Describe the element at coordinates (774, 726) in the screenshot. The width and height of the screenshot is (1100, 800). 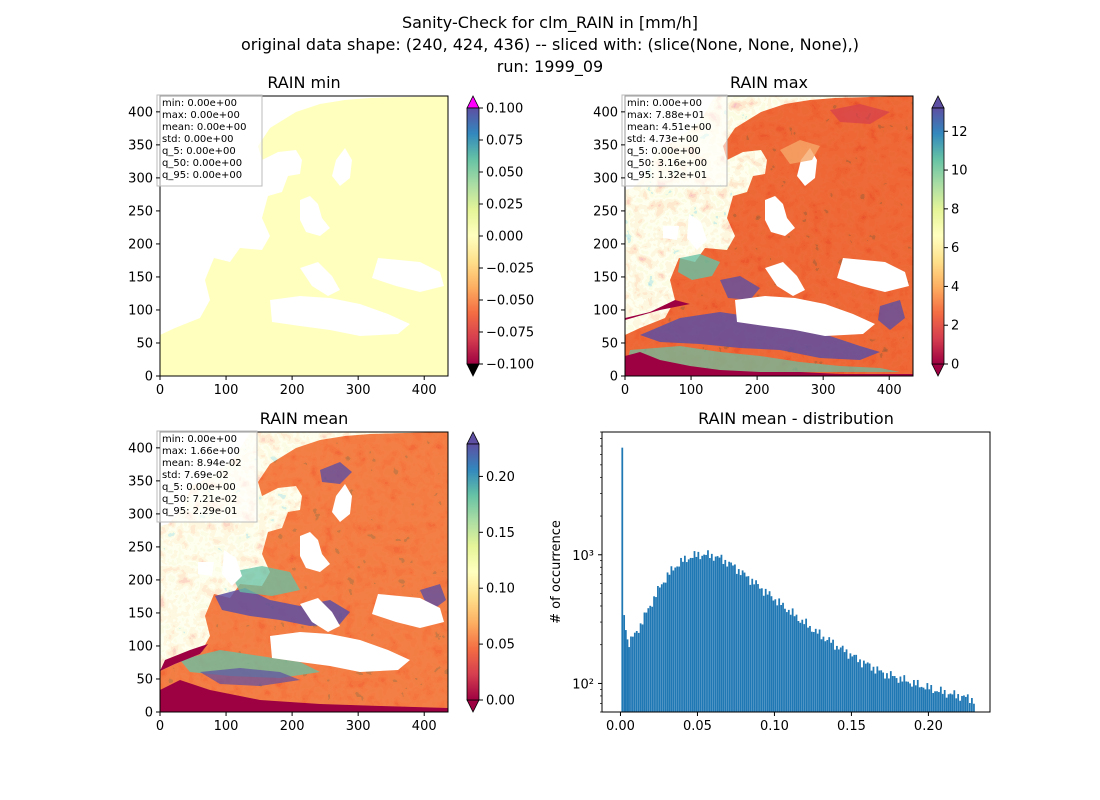
I see `histogram-x-tick-label: 0.10` at that location.